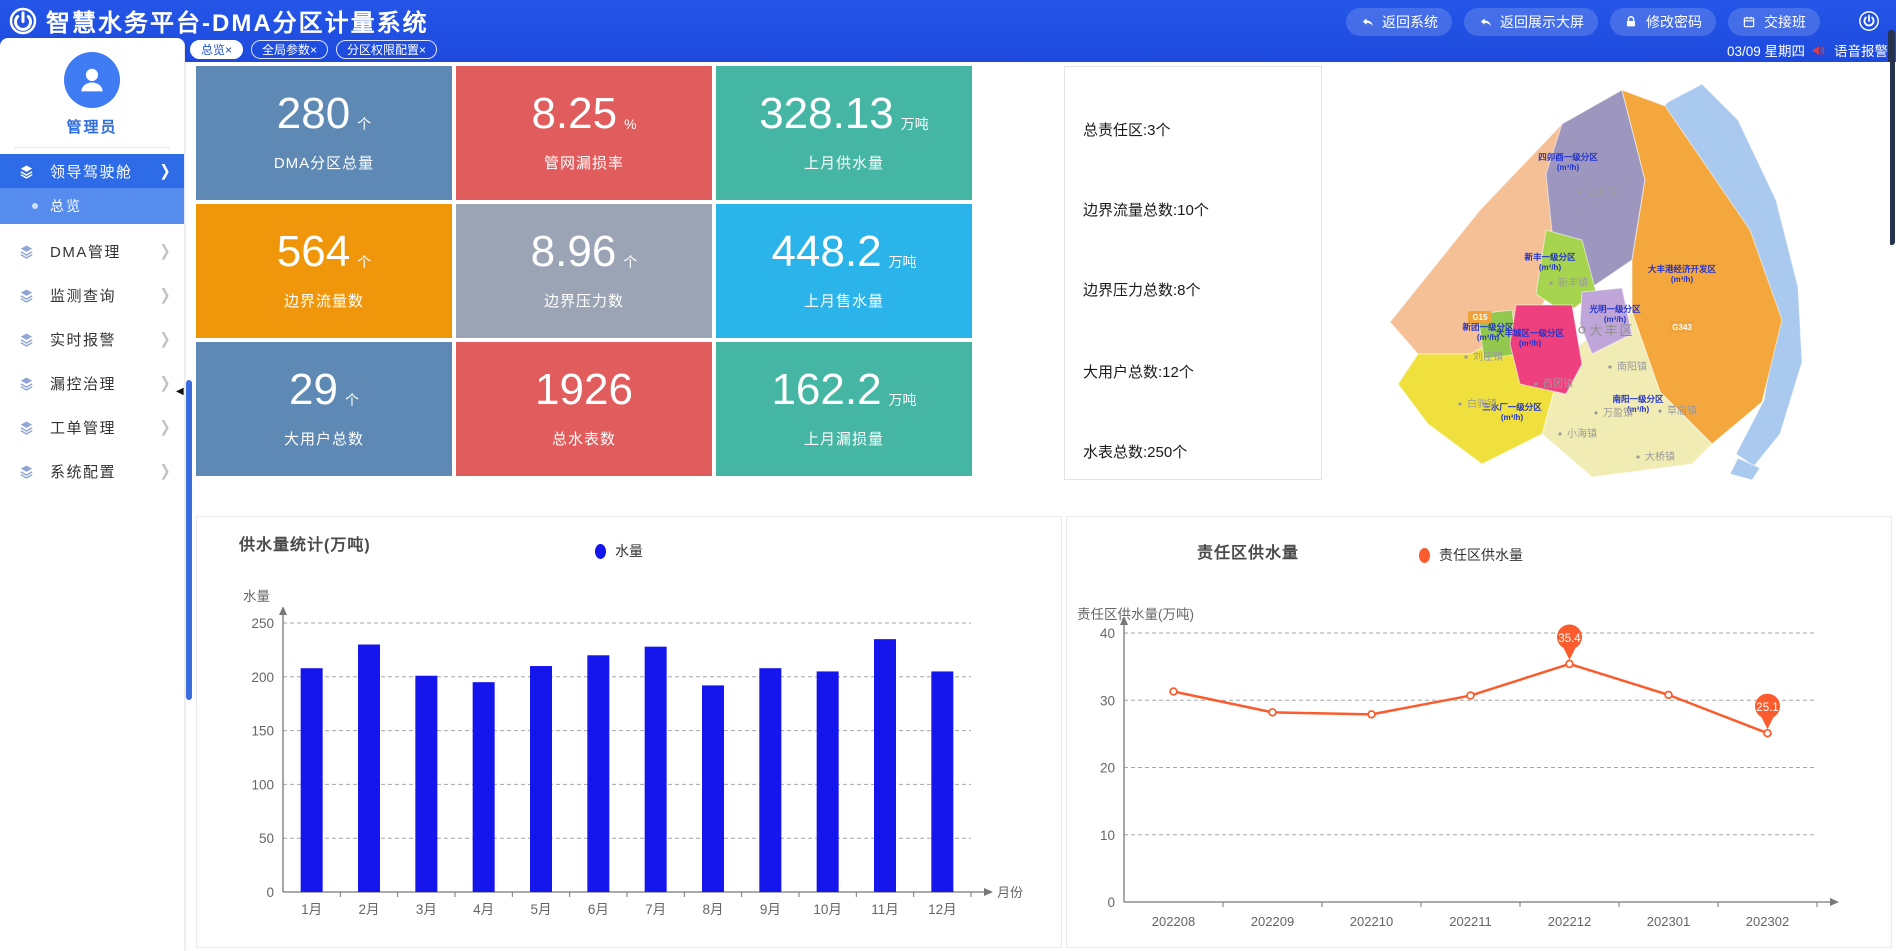 Image resolution: width=1896 pixels, height=951 pixels. What do you see at coordinates (844, 409) in the screenshot?
I see `stat-card-上月漏损量: 162.2 万吨 上月漏损量` at bounding box center [844, 409].